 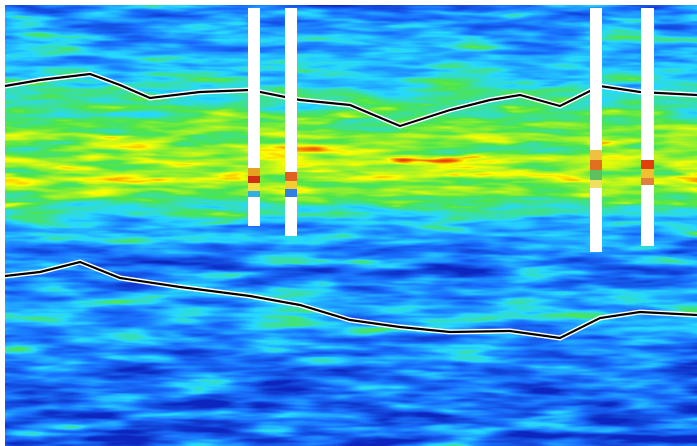 I want to click on horizon-top, so click(x=350, y=100).